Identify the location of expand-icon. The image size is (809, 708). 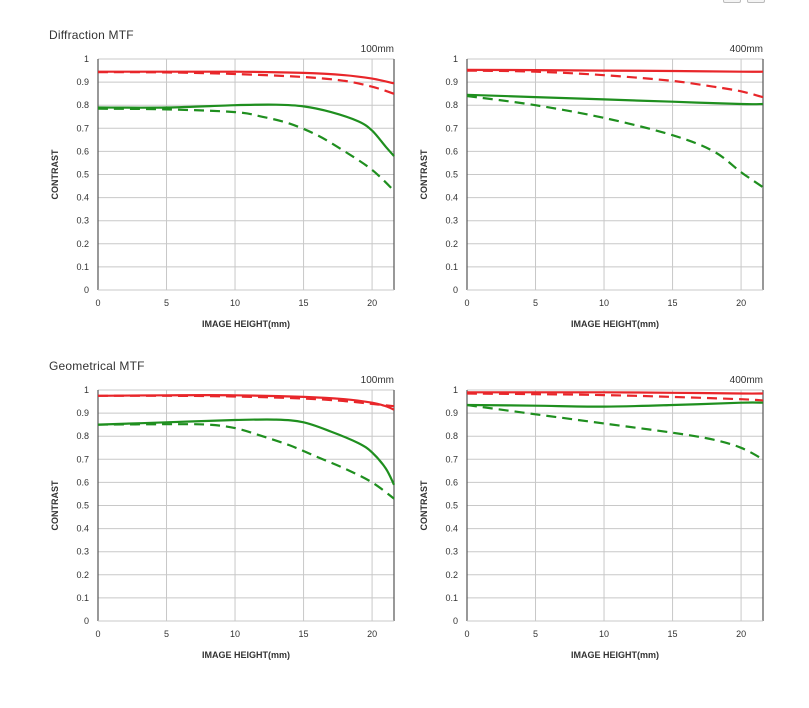
(732, 1).